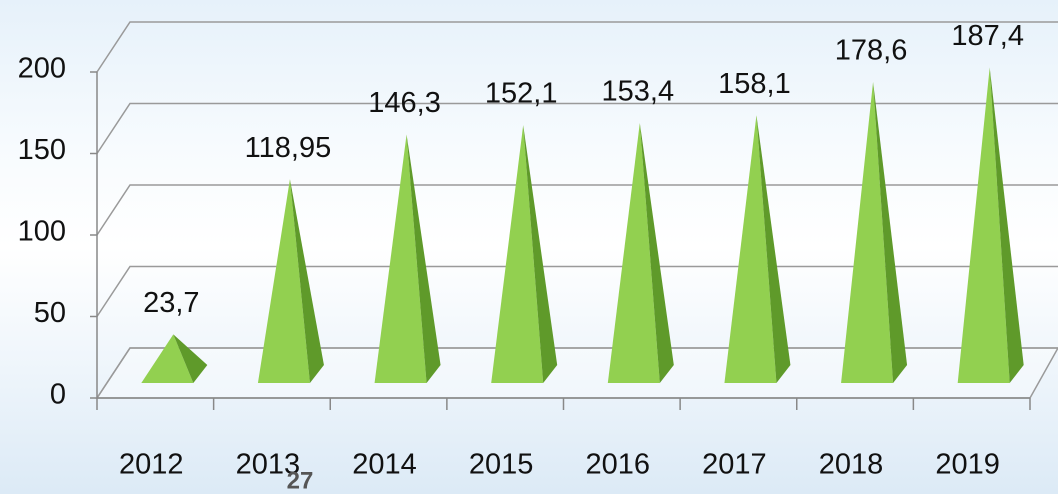 Image resolution: width=1058 pixels, height=494 pixels. What do you see at coordinates (754, 84) in the screenshot?
I see `value-label: 158,1` at bounding box center [754, 84].